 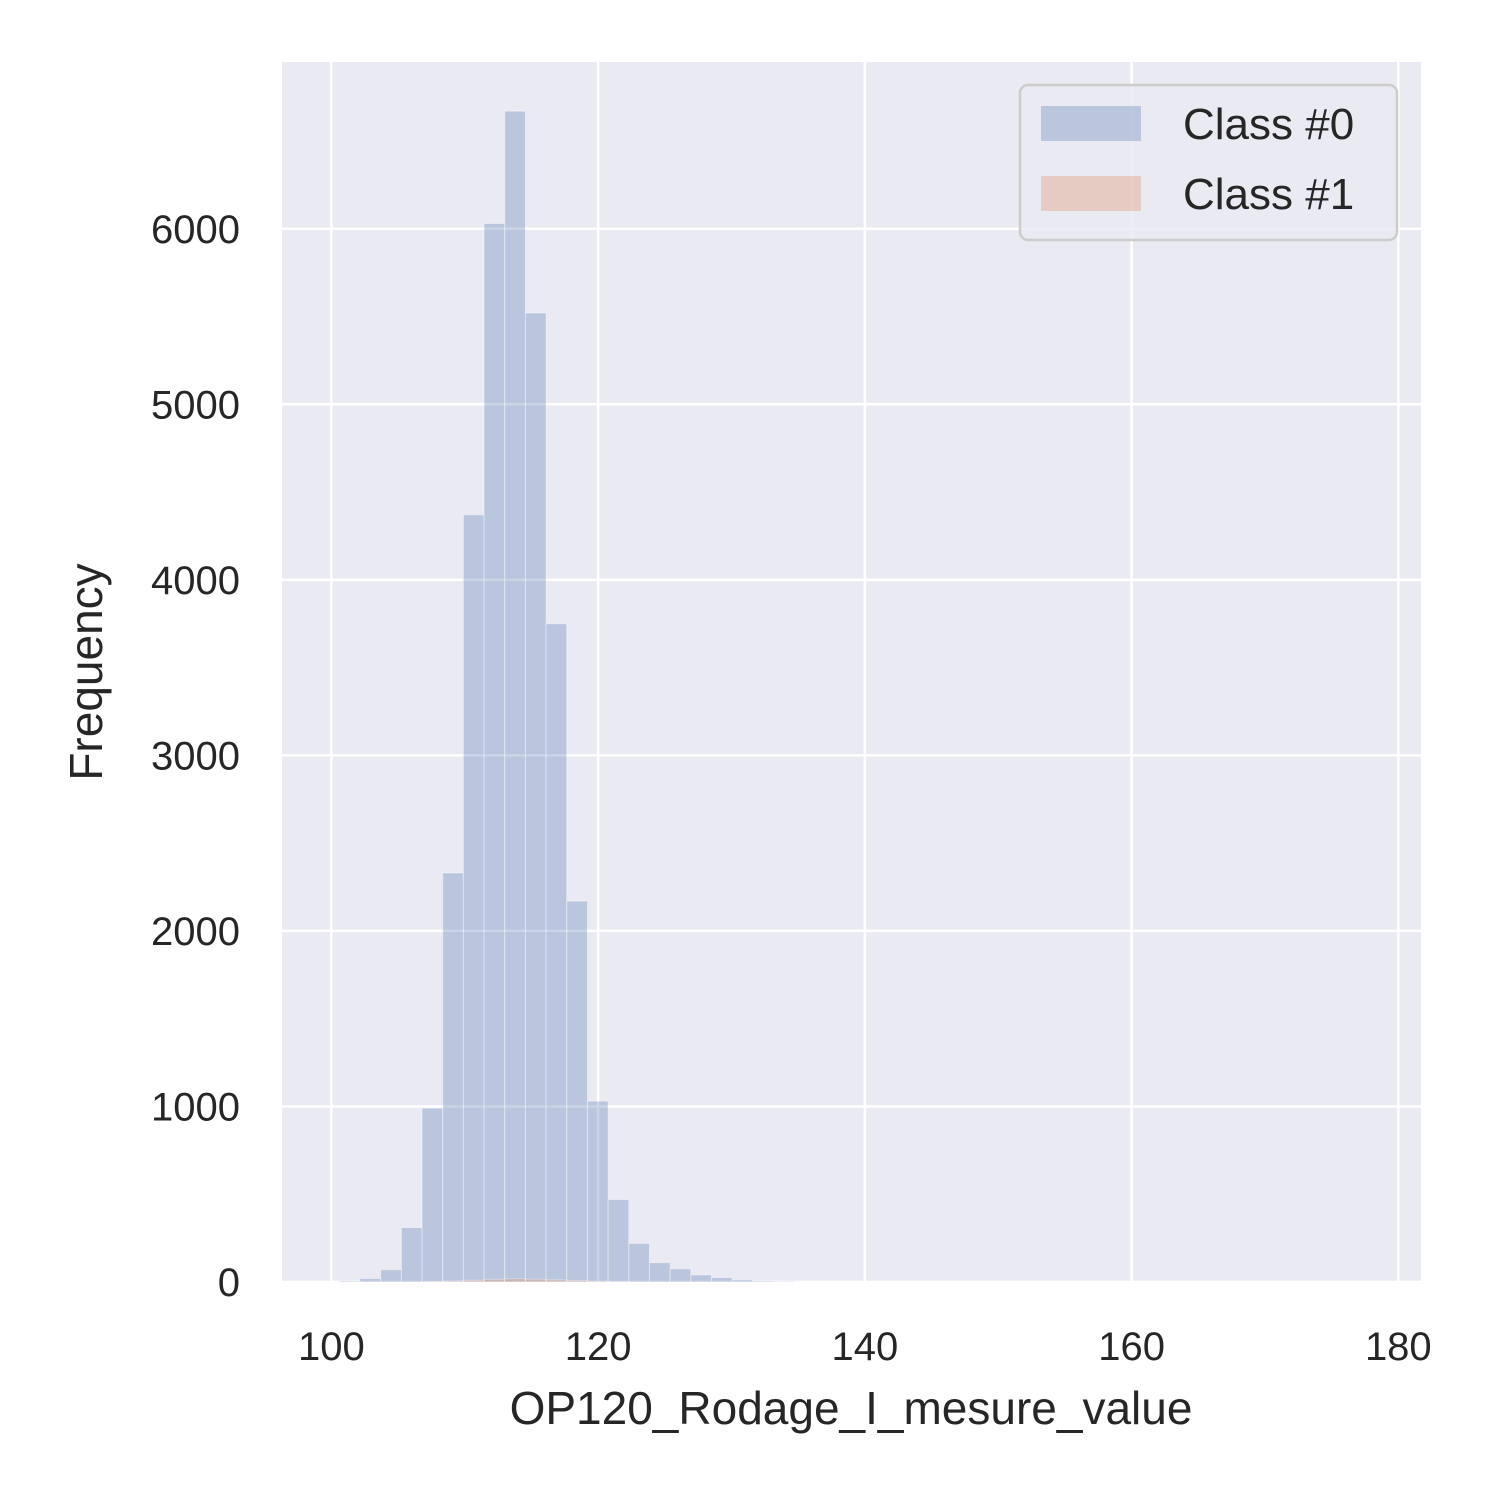 What do you see at coordinates (229, 1283) in the screenshot?
I see `y-tick-label: 0` at bounding box center [229, 1283].